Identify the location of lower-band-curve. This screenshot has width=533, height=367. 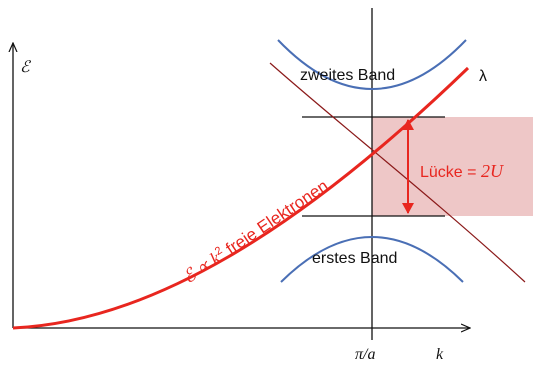
(372, 259).